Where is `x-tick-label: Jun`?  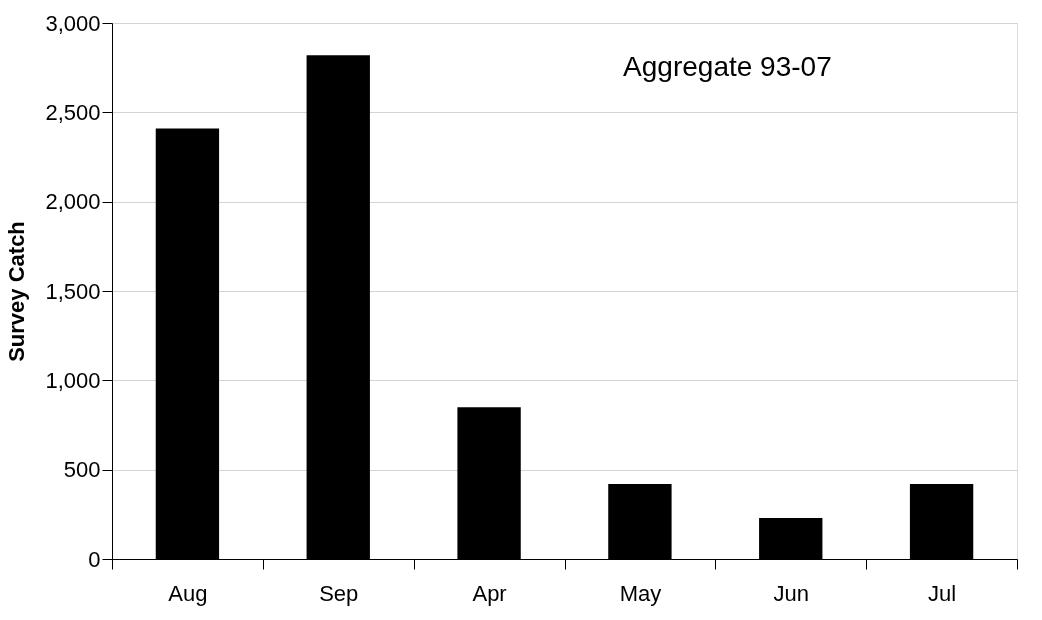
x-tick-label: Jun is located at coordinates (791, 593).